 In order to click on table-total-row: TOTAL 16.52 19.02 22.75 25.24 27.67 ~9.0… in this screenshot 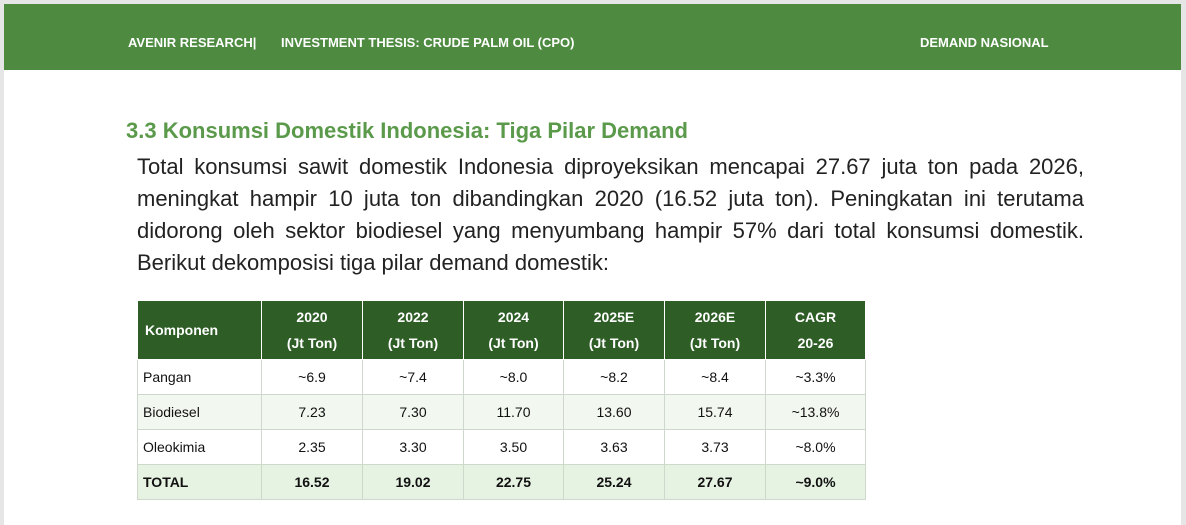, I will do `click(501, 482)`.